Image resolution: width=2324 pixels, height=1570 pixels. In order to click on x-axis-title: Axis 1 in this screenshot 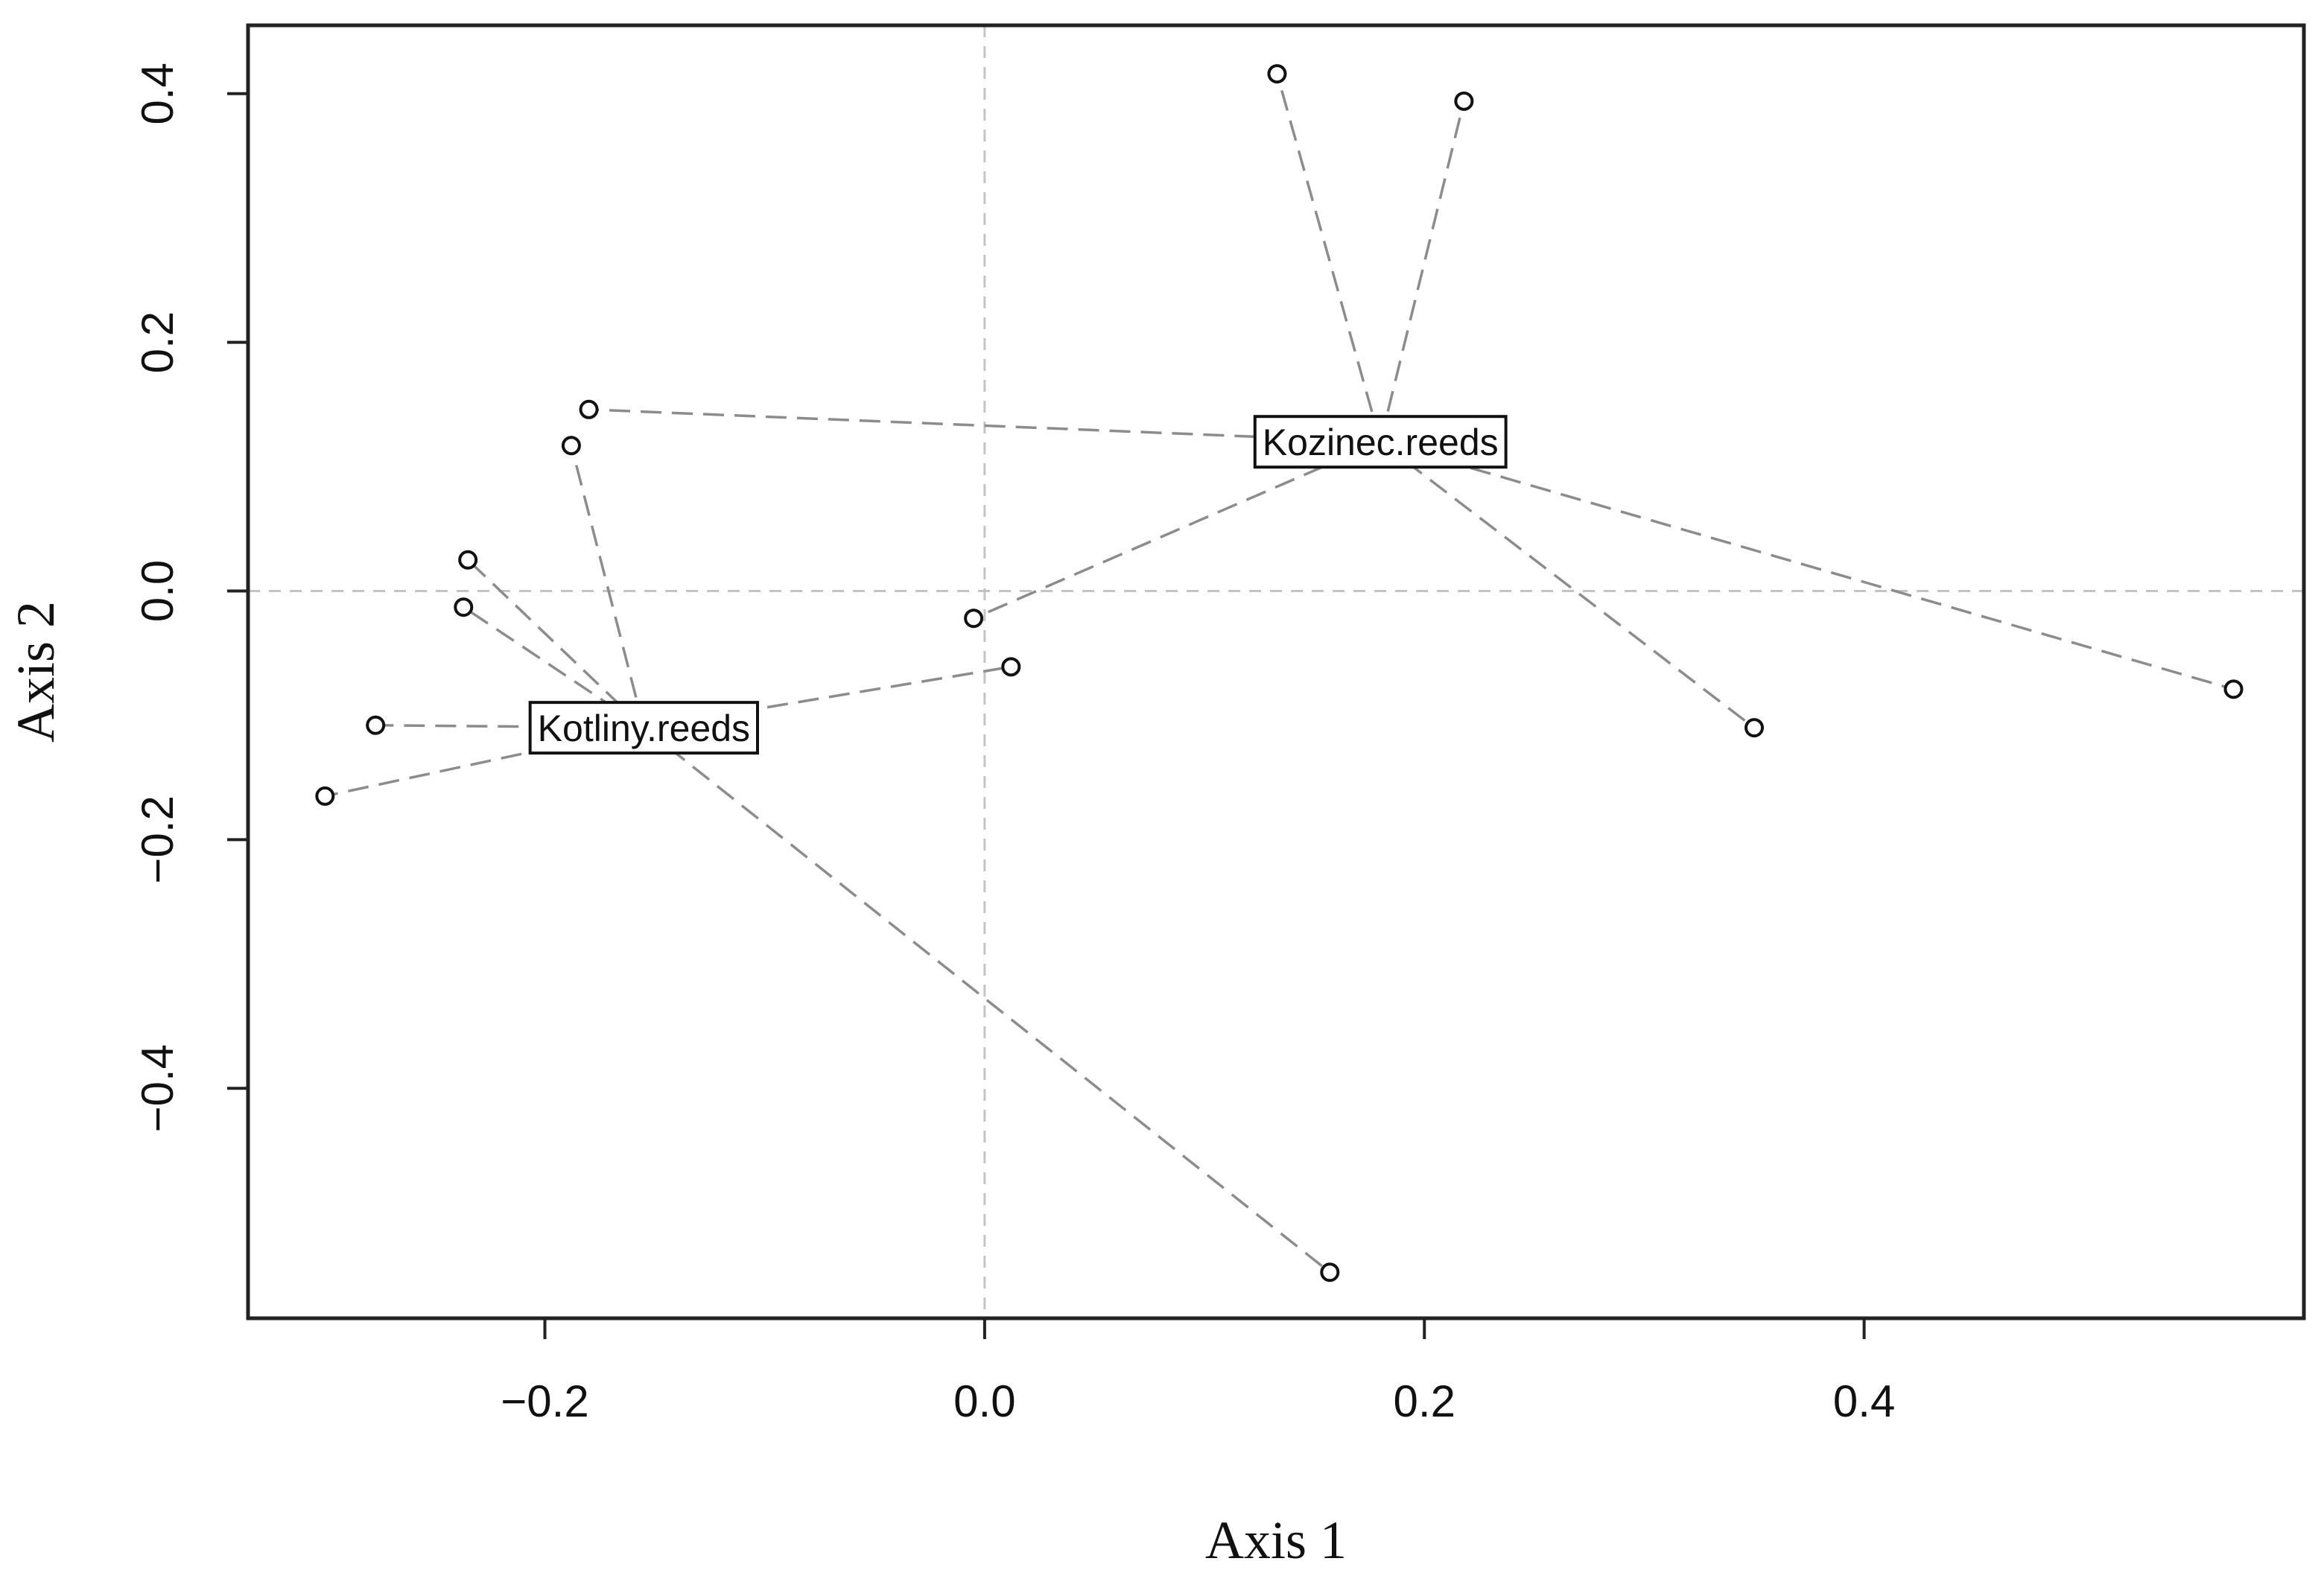, I will do `click(1276, 1540)`.